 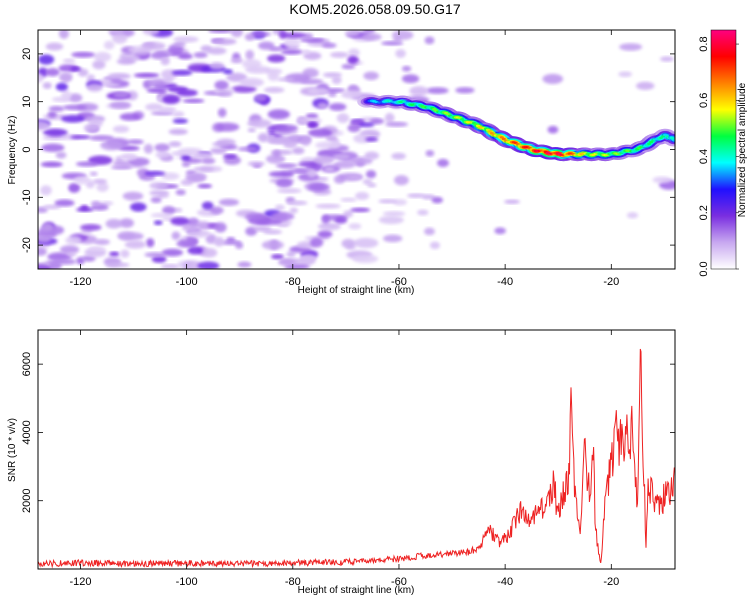 I want to click on colorbar-gradient, so click(x=723, y=149).